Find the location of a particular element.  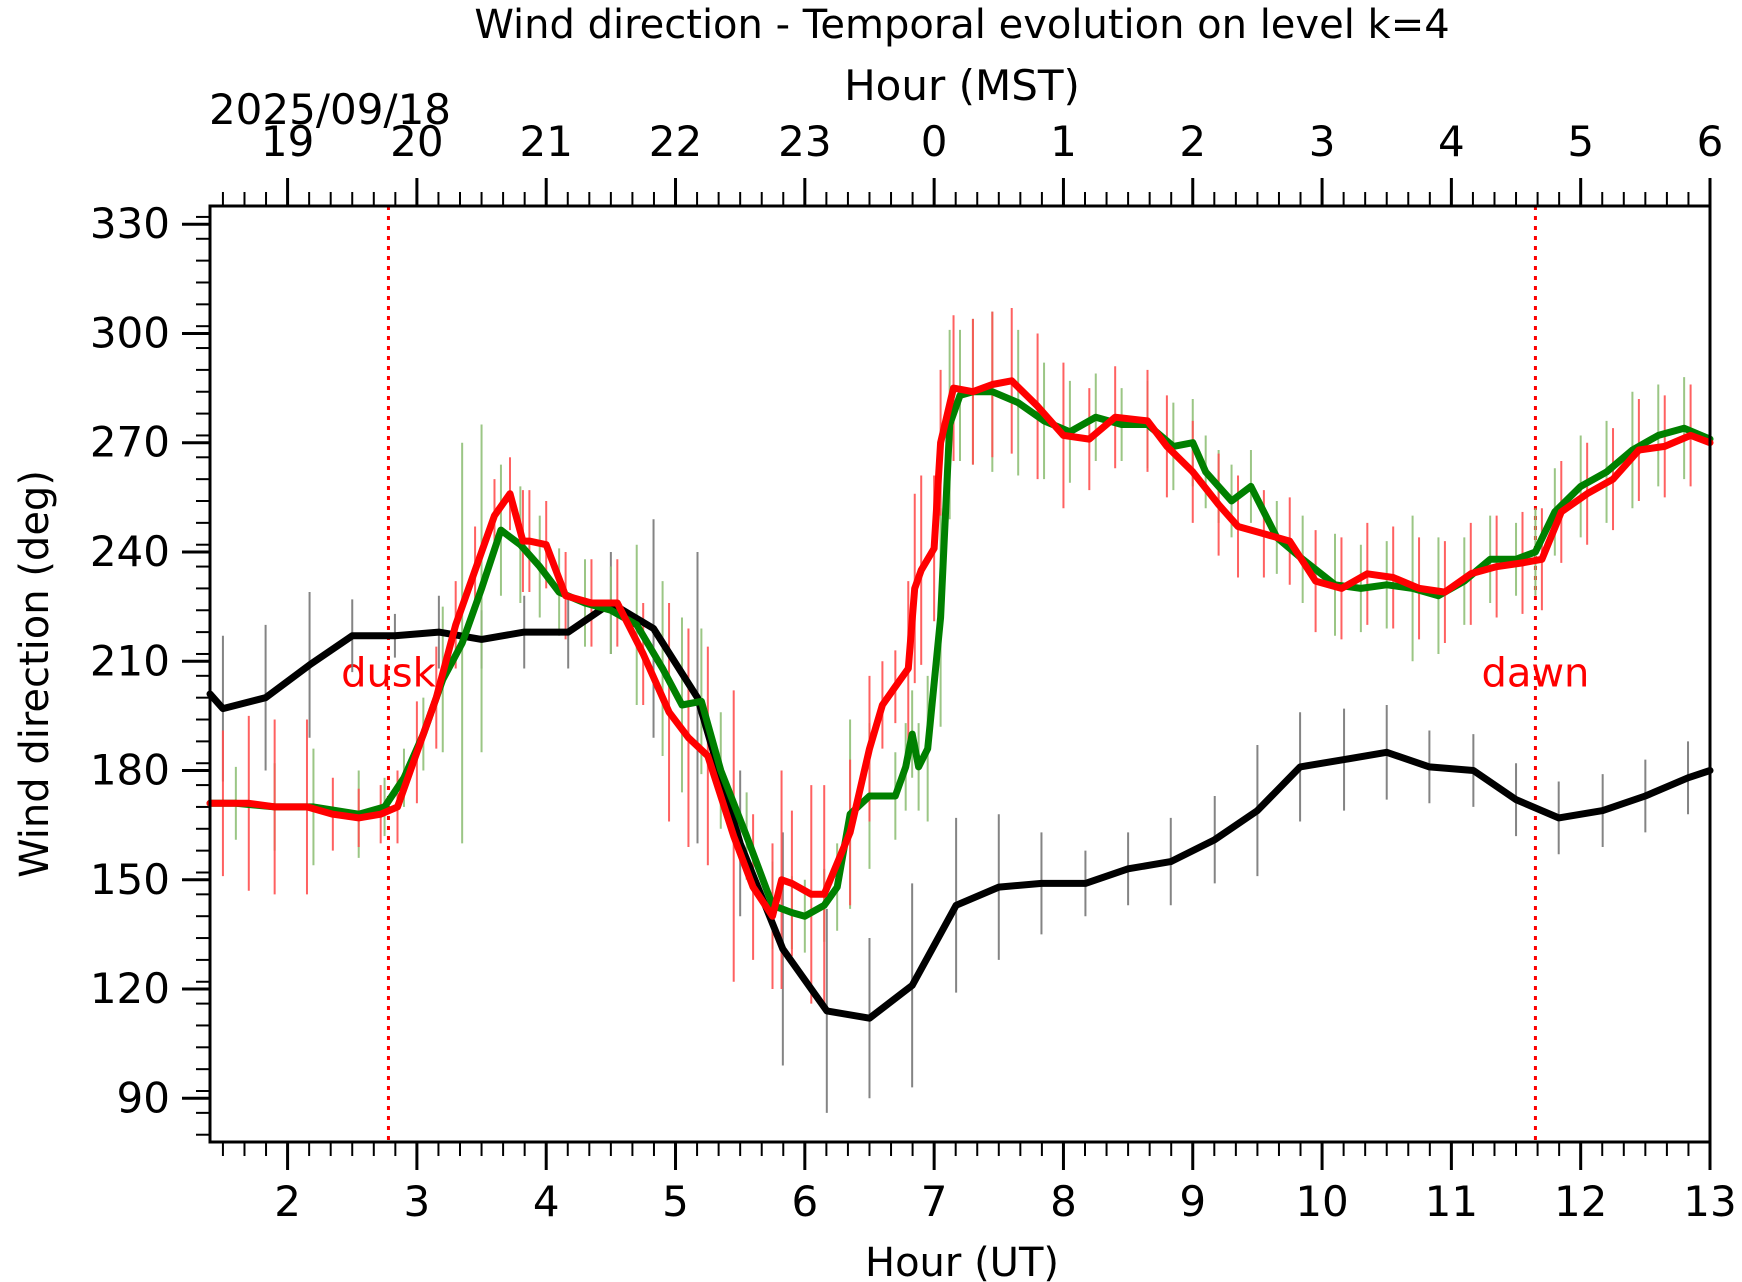

x-tick-label: 13 is located at coordinates (1709, 1201).